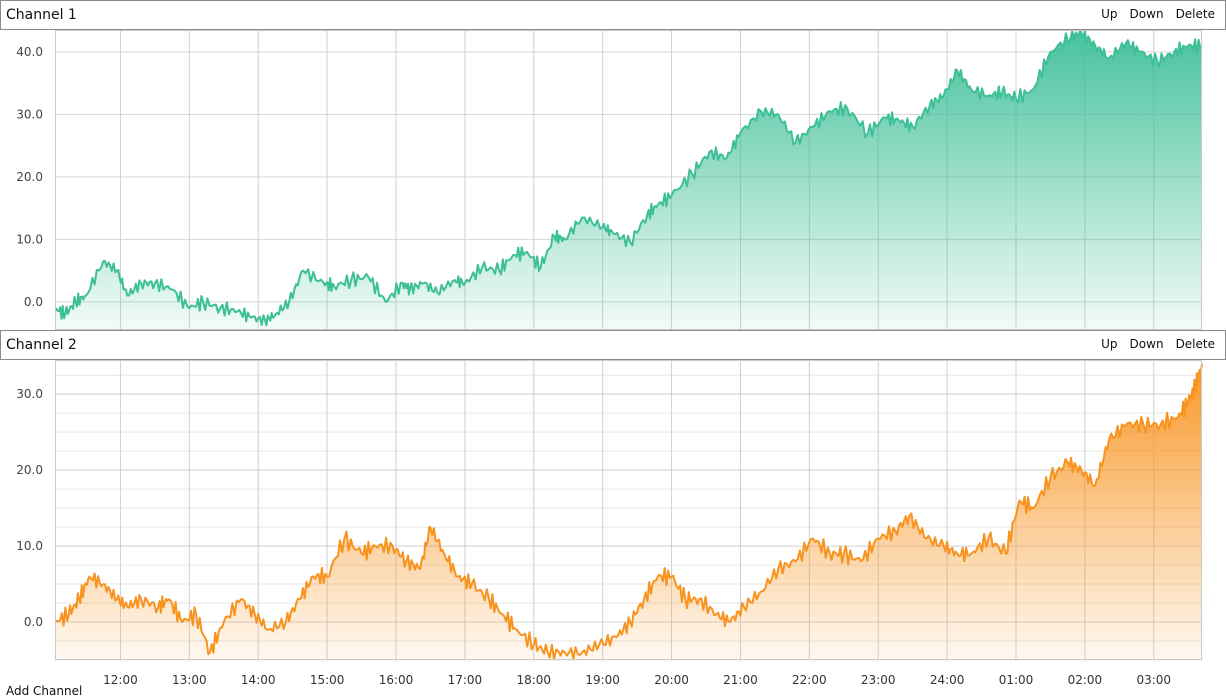  I want to click on x-tick-label: 20:00, so click(671, 680).